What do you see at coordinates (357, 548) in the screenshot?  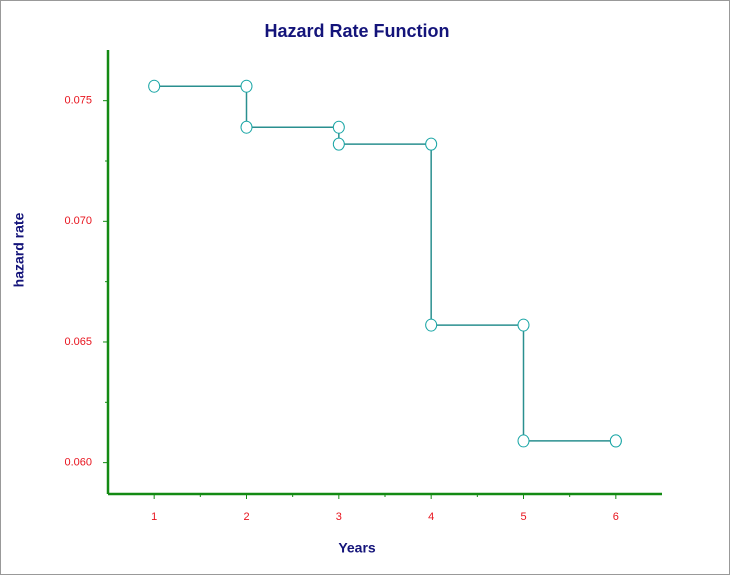 I see `x-axis-label: Years` at bounding box center [357, 548].